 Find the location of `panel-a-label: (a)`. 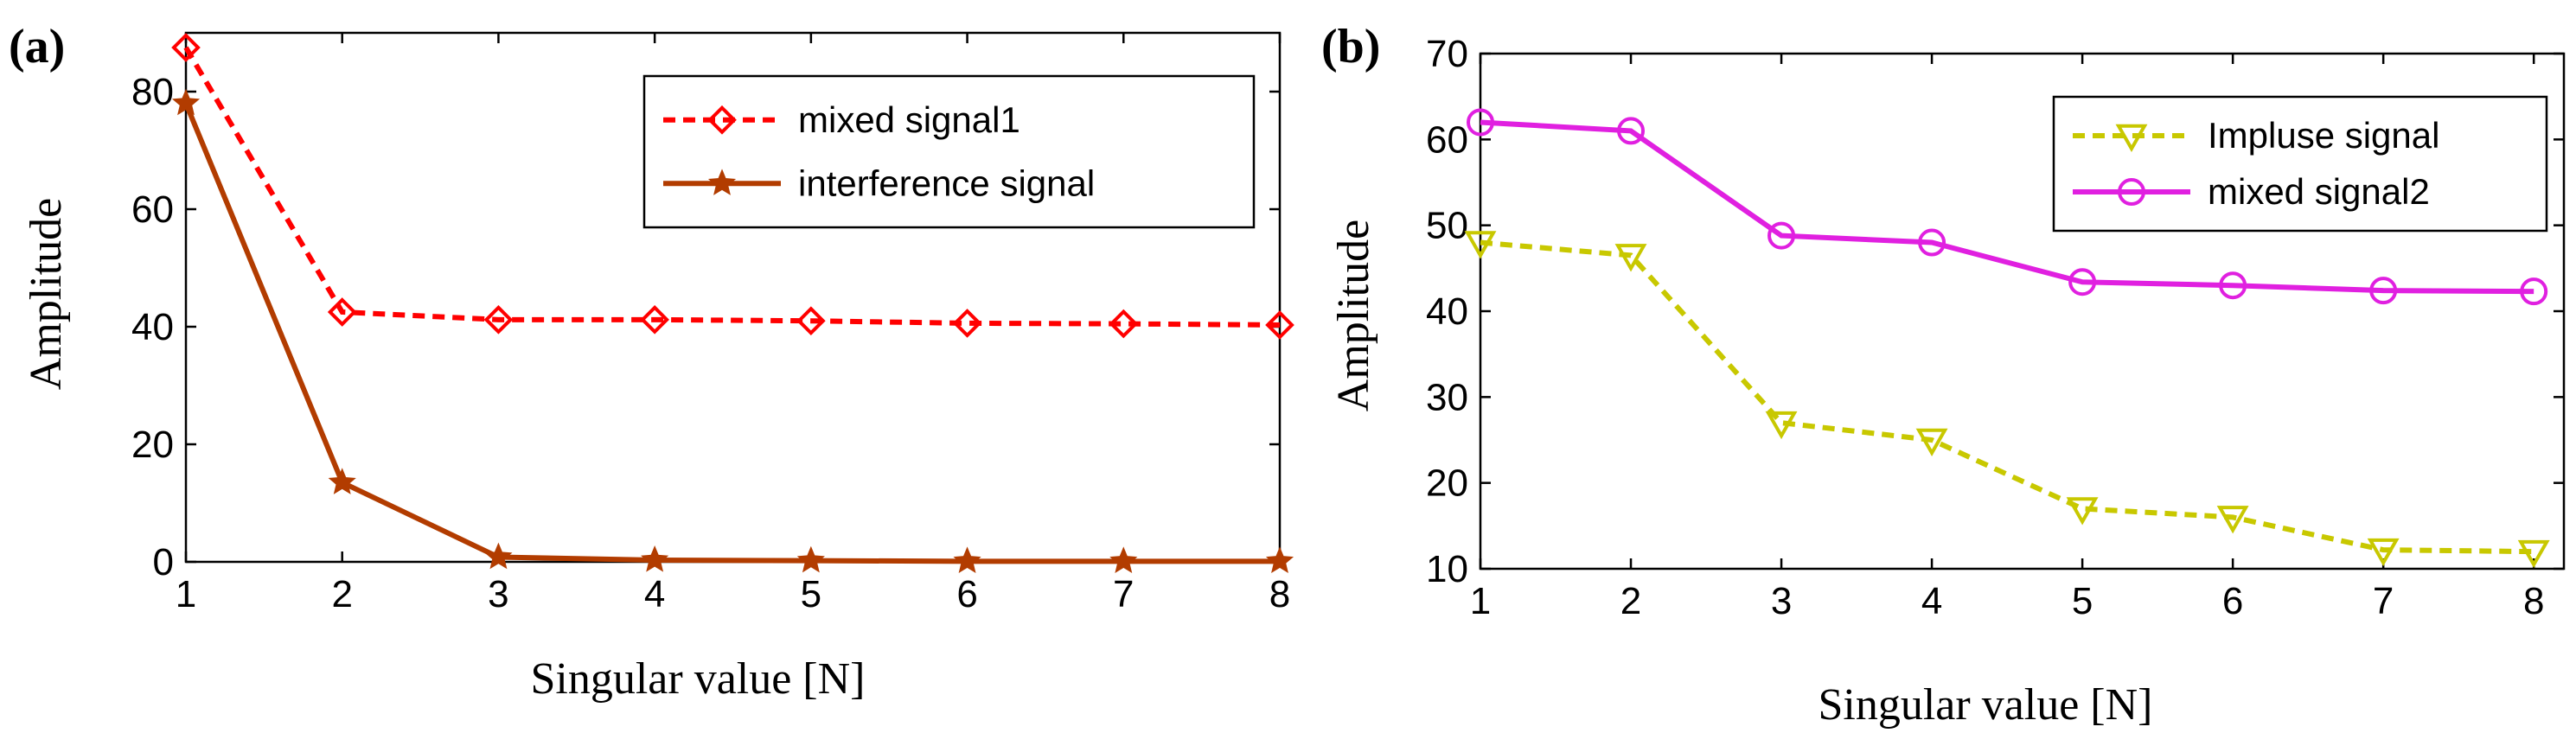

panel-a-label: (a) is located at coordinates (37, 46).